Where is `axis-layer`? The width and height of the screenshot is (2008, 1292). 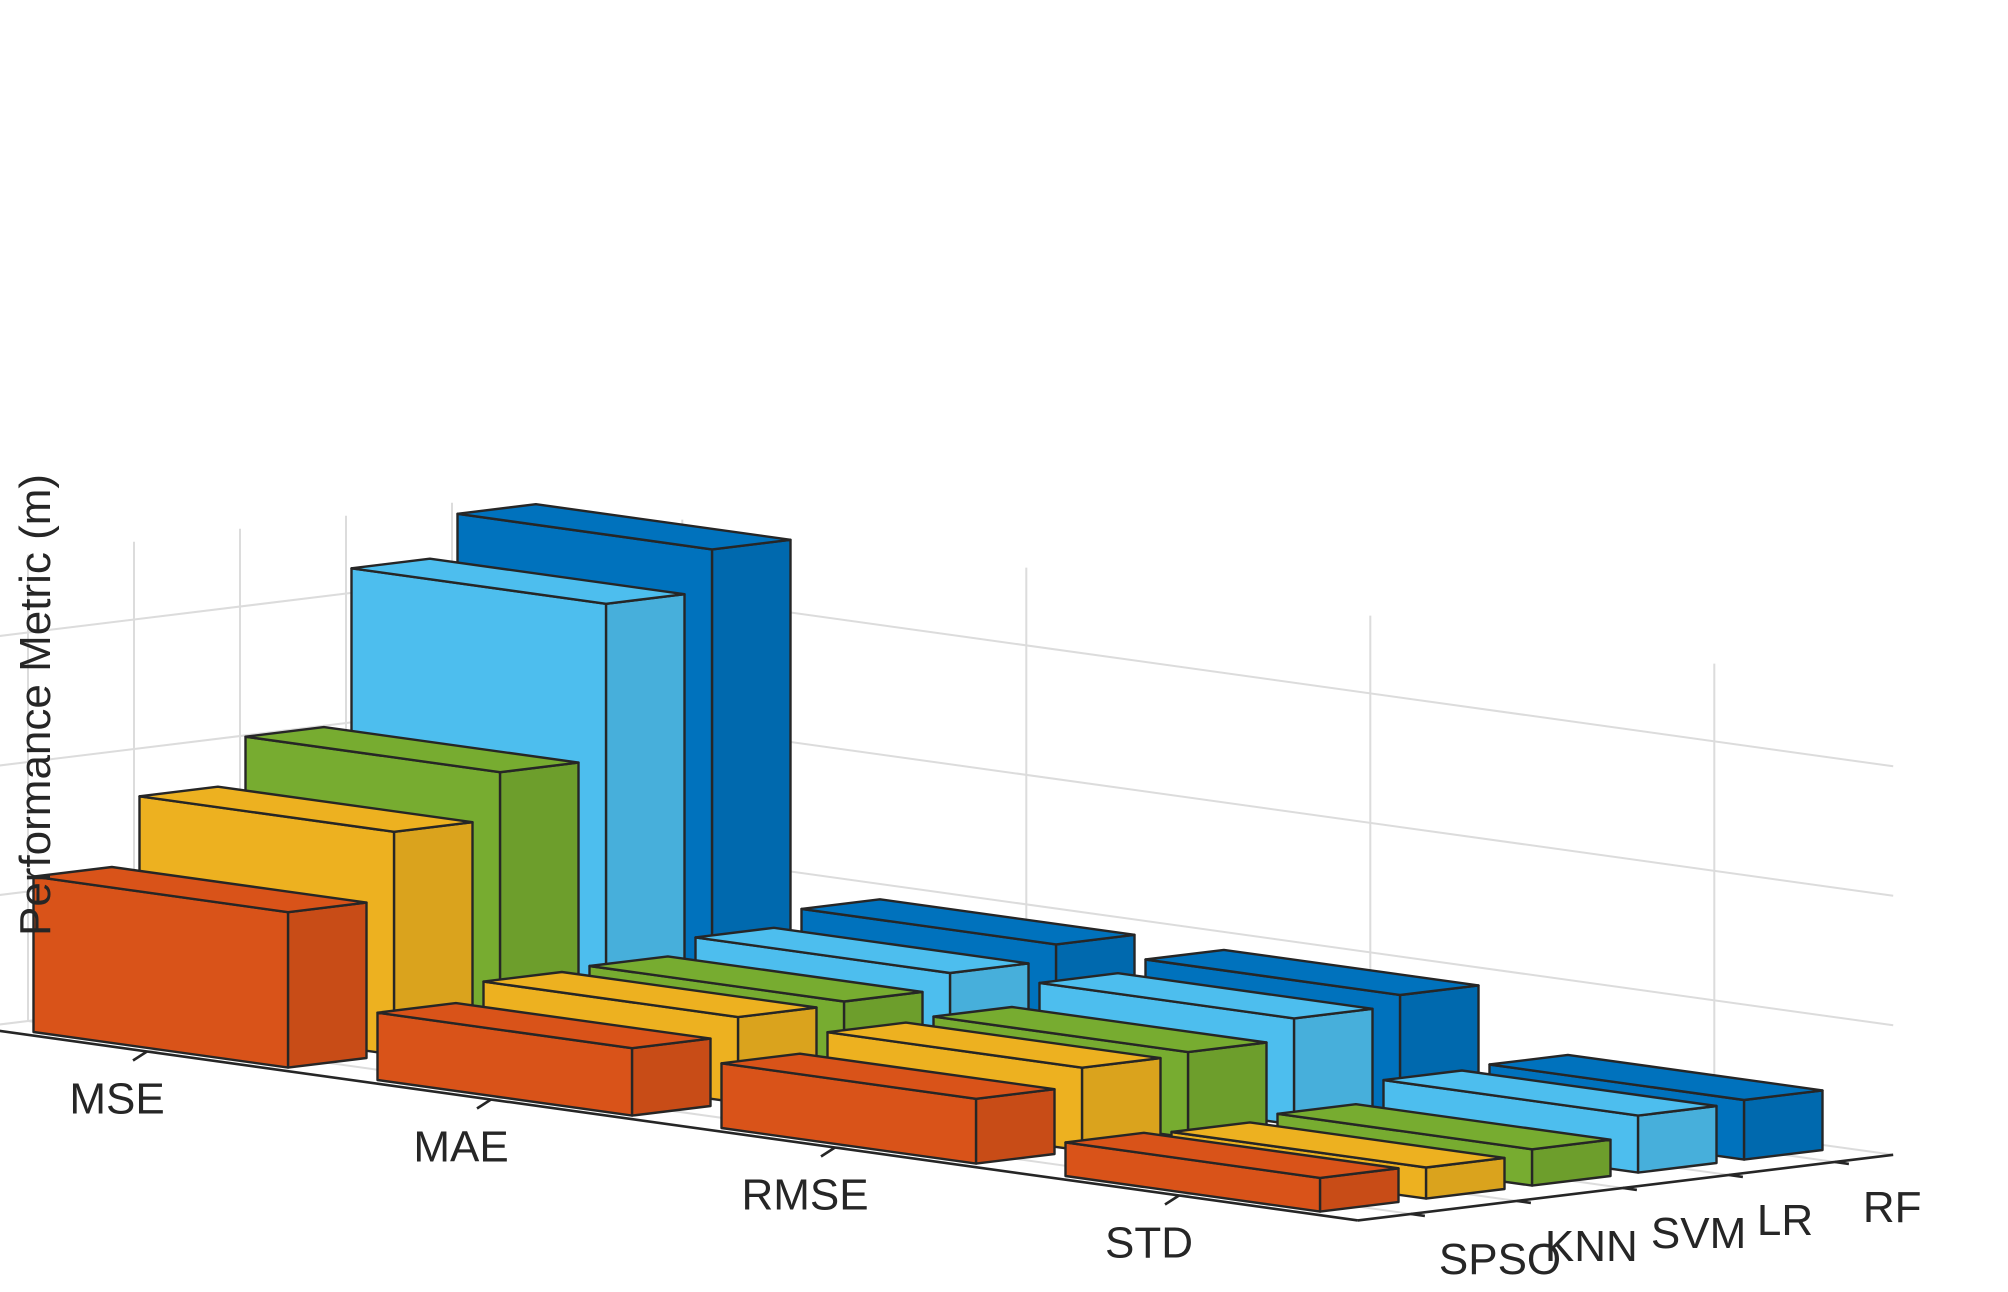 axis-layer is located at coordinates (947, 1125).